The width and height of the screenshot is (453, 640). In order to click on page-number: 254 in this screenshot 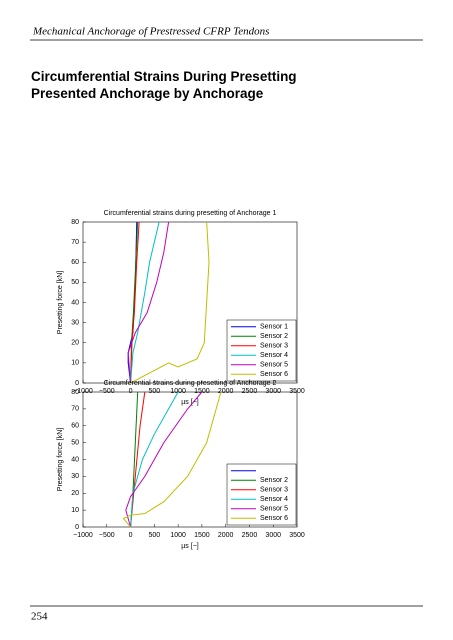, I will do `click(39, 617)`.